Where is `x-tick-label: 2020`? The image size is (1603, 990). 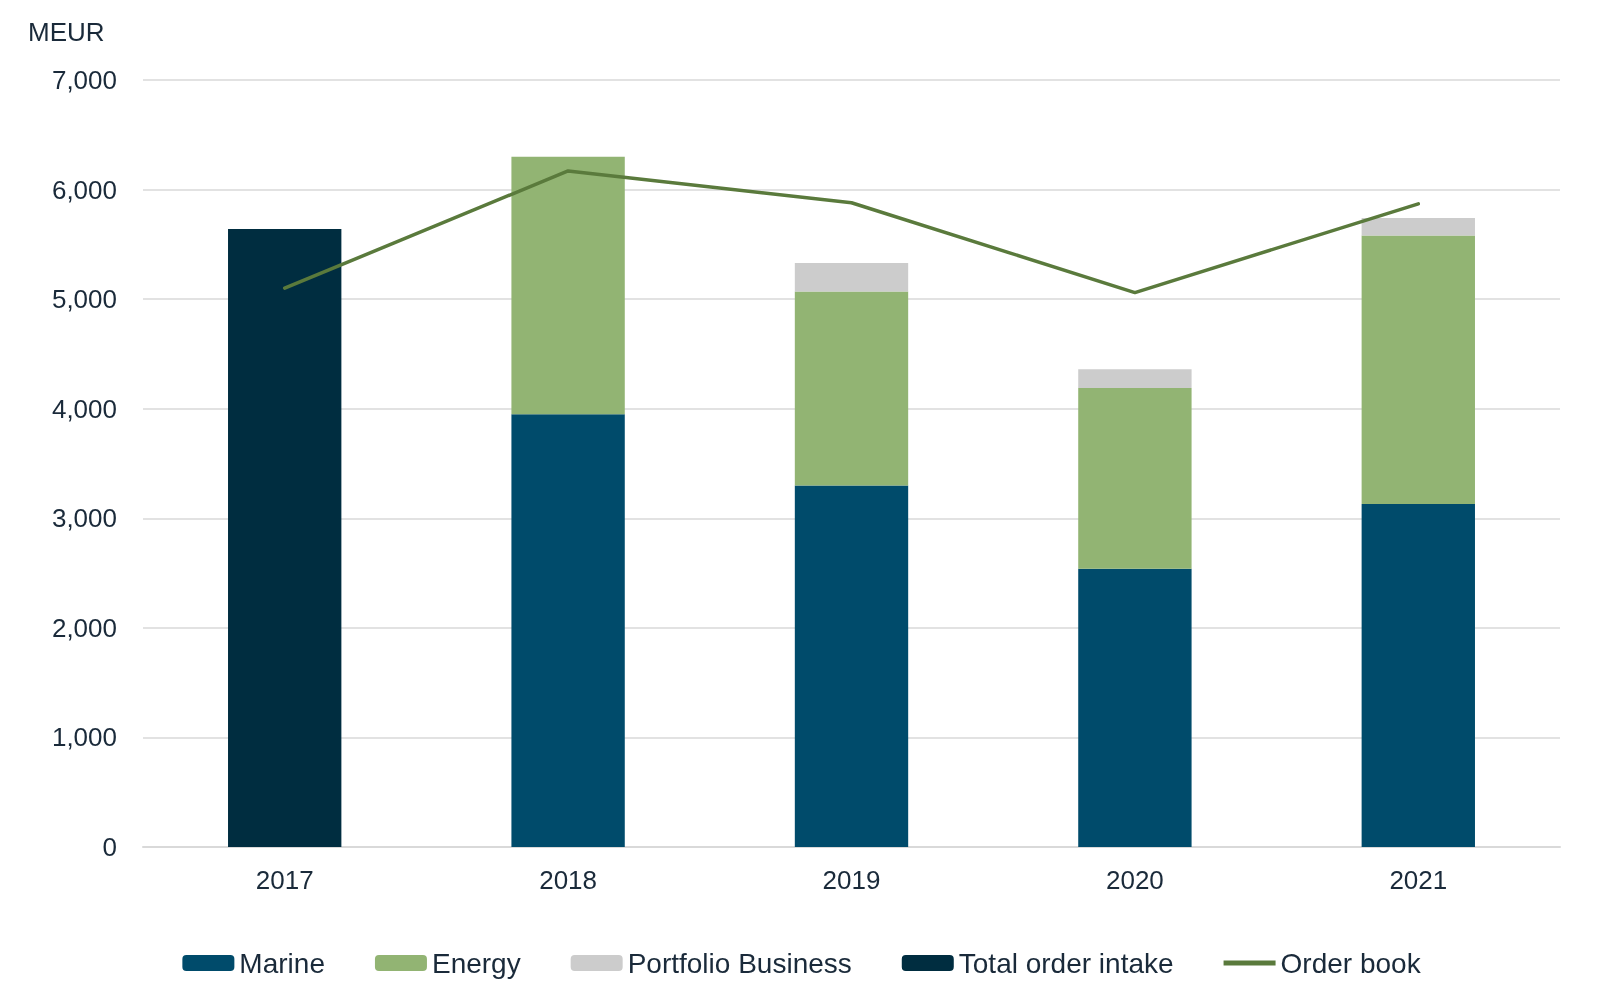 x-tick-label: 2020 is located at coordinates (1134, 880).